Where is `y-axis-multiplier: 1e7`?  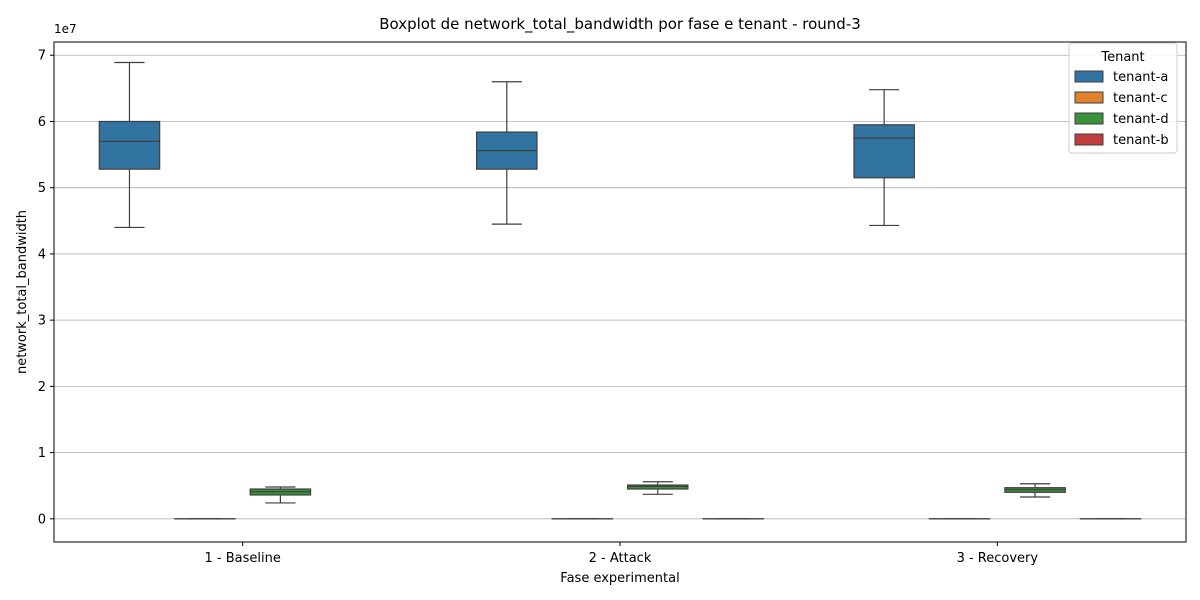 y-axis-multiplier: 1e7 is located at coordinates (65, 29).